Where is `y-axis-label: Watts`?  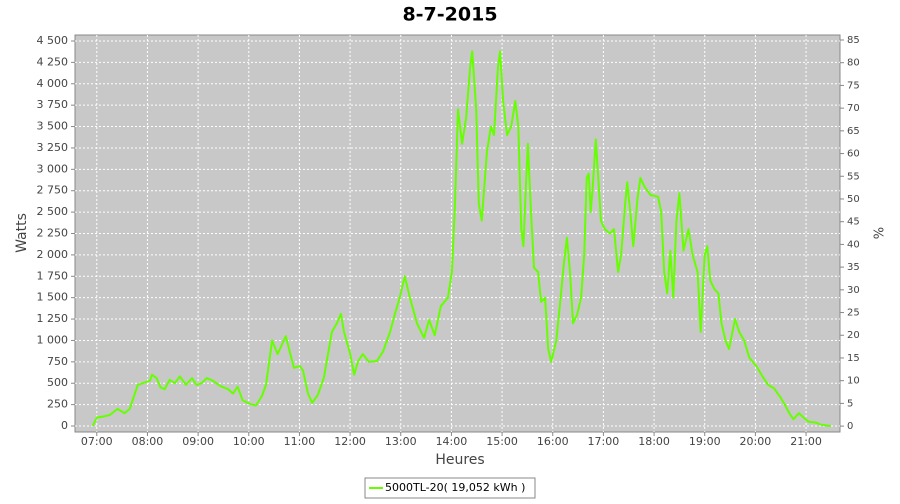
y-axis-label: Watts is located at coordinates (22, 233).